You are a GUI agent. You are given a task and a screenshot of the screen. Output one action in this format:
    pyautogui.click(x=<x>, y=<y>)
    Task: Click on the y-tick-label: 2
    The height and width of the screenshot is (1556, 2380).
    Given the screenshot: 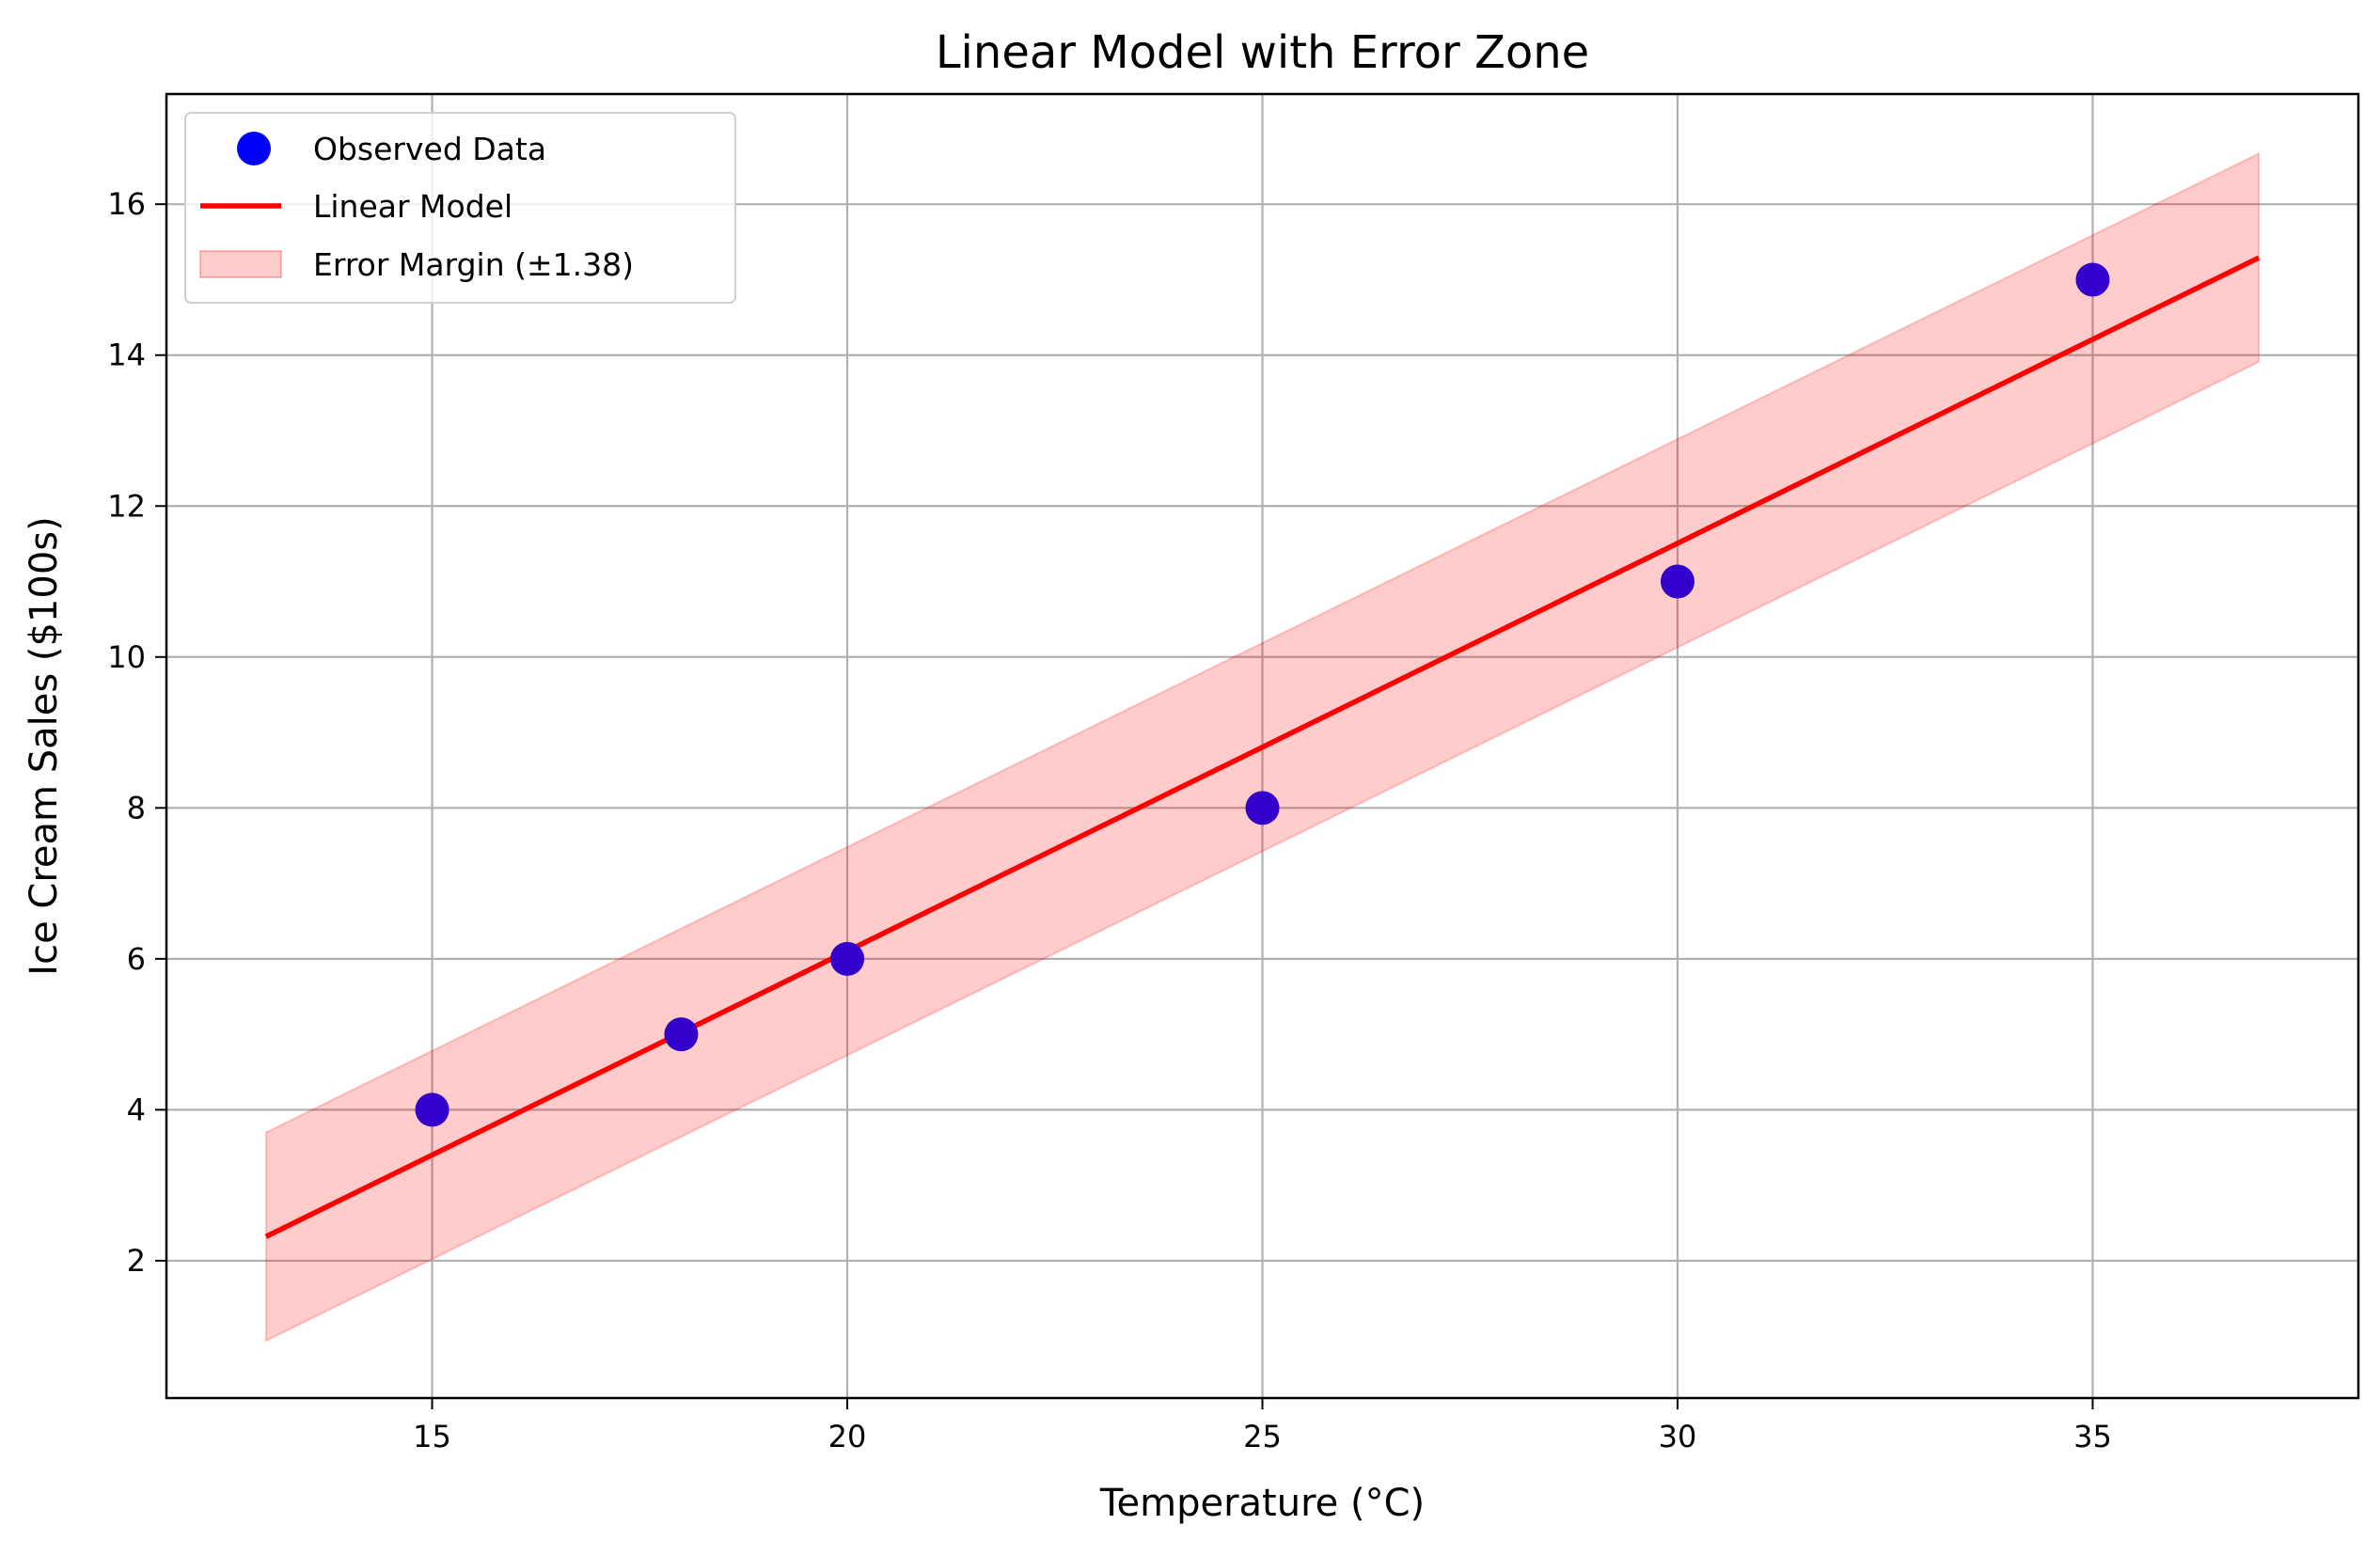 What is the action you would take?
    pyautogui.click(x=136, y=1261)
    